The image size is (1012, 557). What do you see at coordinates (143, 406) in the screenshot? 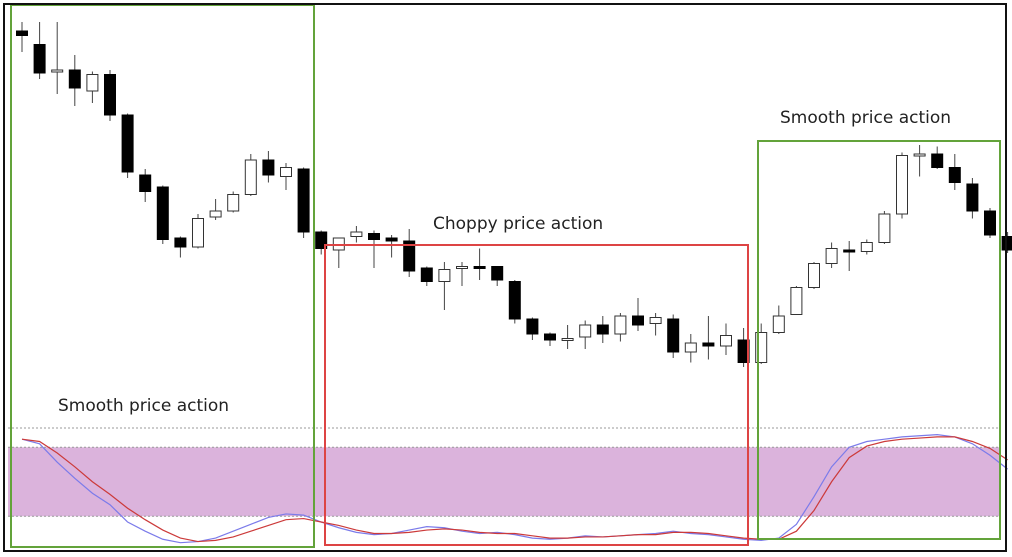
I see `left-zone-label: Smooth price action` at bounding box center [143, 406].